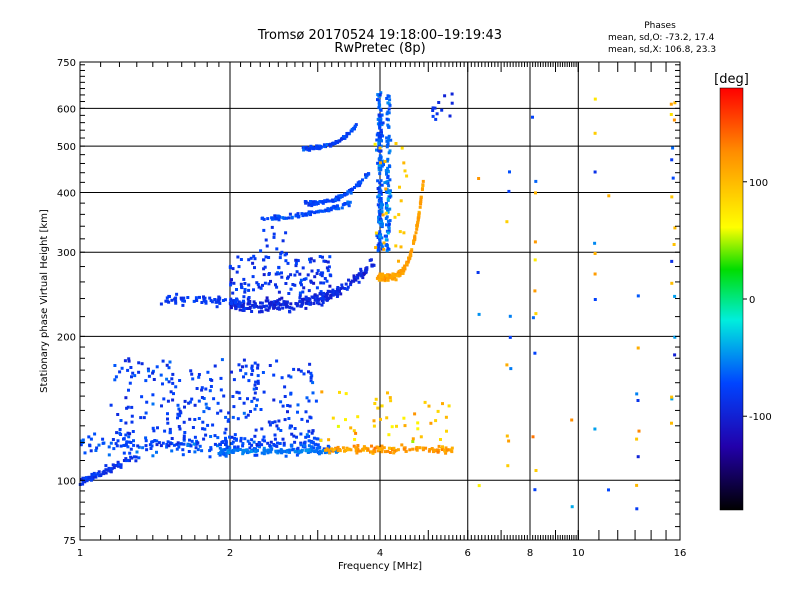 The width and height of the screenshot is (800, 600). I want to click on colorbar-tick-label: 100, so click(758, 183).